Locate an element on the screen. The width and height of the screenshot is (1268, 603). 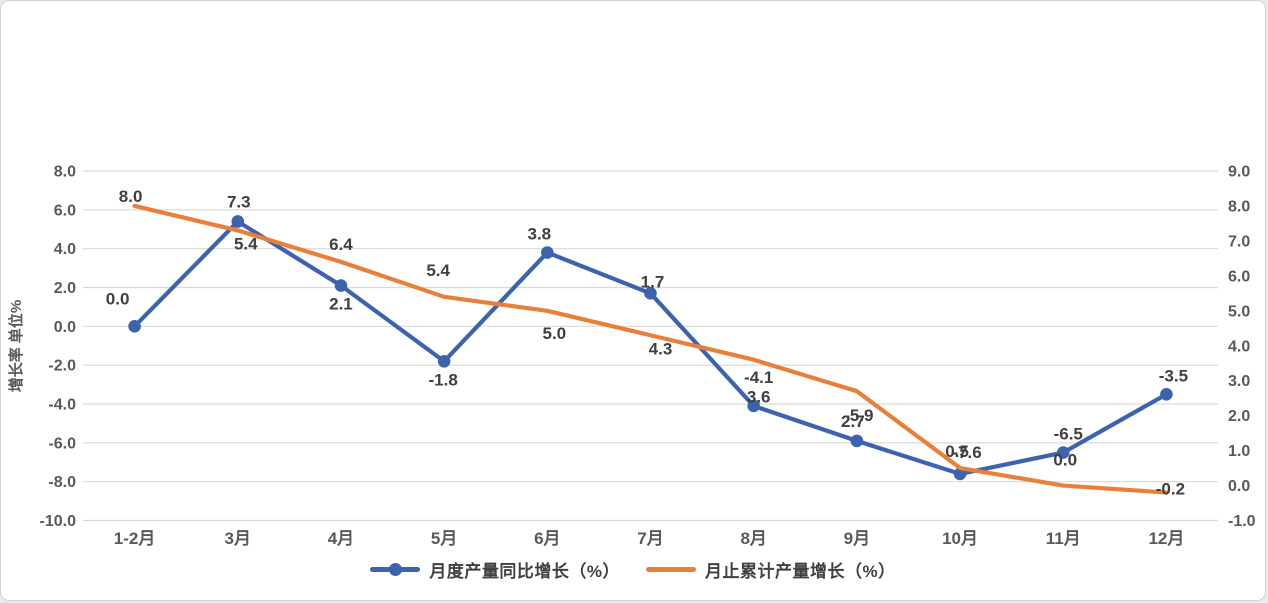
data-label: -1.8 is located at coordinates (442, 379).